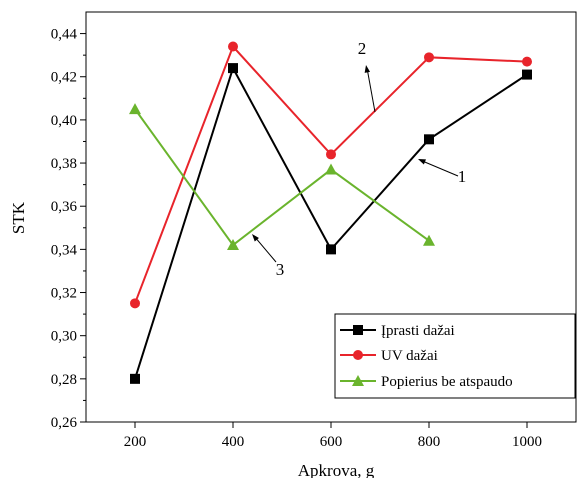 The height and width of the screenshot is (478, 580). Describe the element at coordinates (64, 337) in the screenshot. I see `y-tick-label: 0,30` at that location.